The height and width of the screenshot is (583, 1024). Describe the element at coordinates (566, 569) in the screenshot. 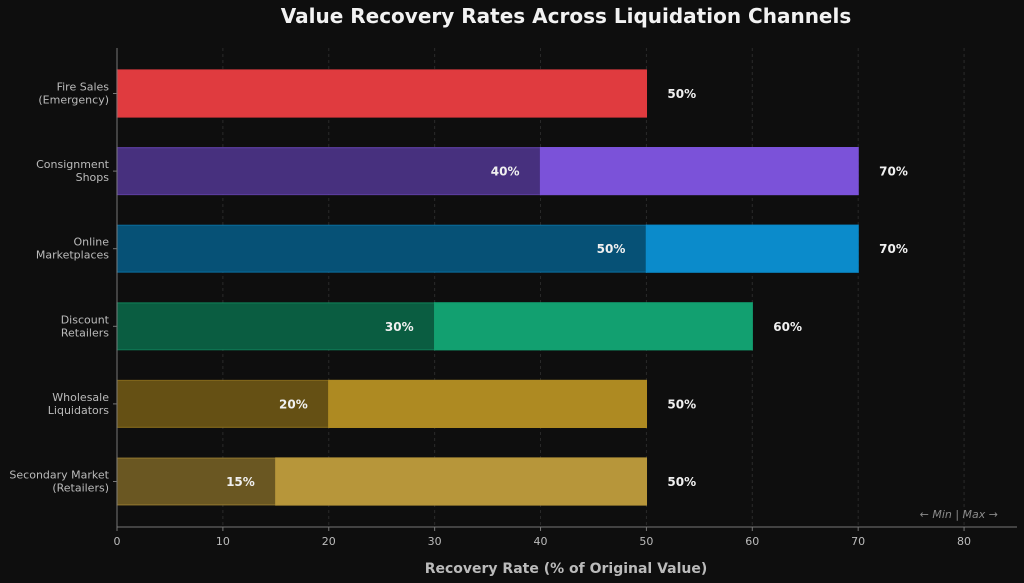

I see `x-axis-label: Recovery Rate (% of Original Value)` at that location.